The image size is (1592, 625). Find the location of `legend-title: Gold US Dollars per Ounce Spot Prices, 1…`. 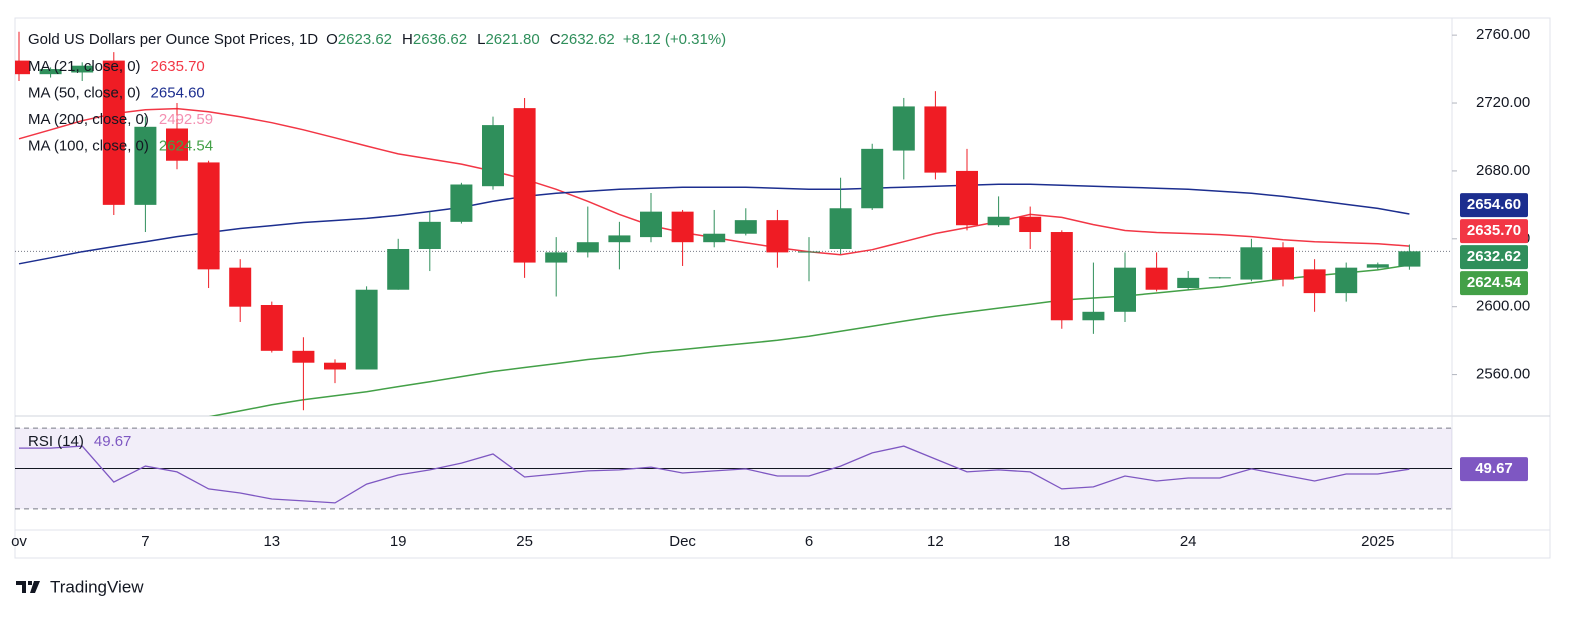

legend-title: Gold US Dollars per Ounce Spot Prices, 1… is located at coordinates (377, 39).